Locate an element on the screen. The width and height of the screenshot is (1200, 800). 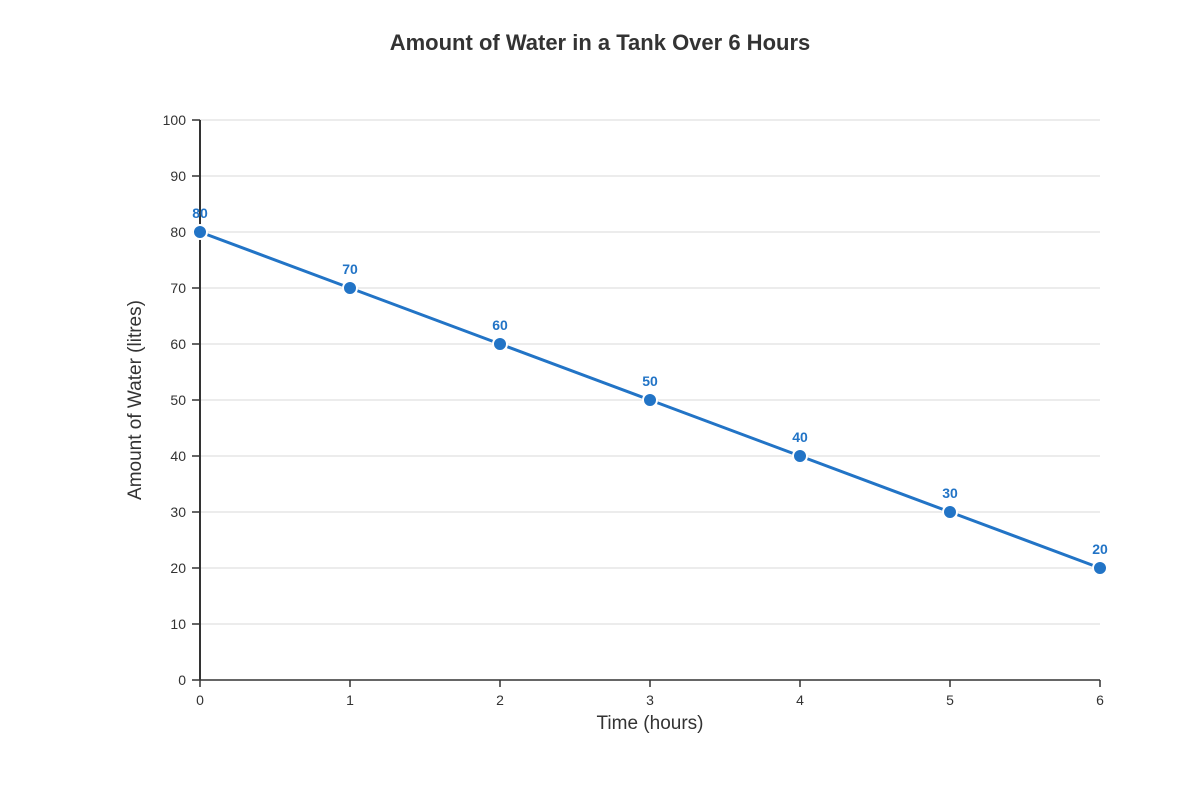
x-tick-label: 3 is located at coordinates (650, 700).